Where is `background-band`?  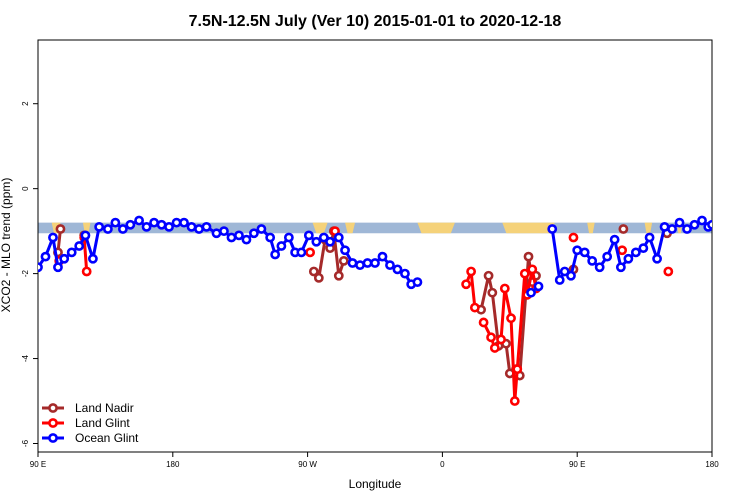
background-band is located at coordinates (375, 228).